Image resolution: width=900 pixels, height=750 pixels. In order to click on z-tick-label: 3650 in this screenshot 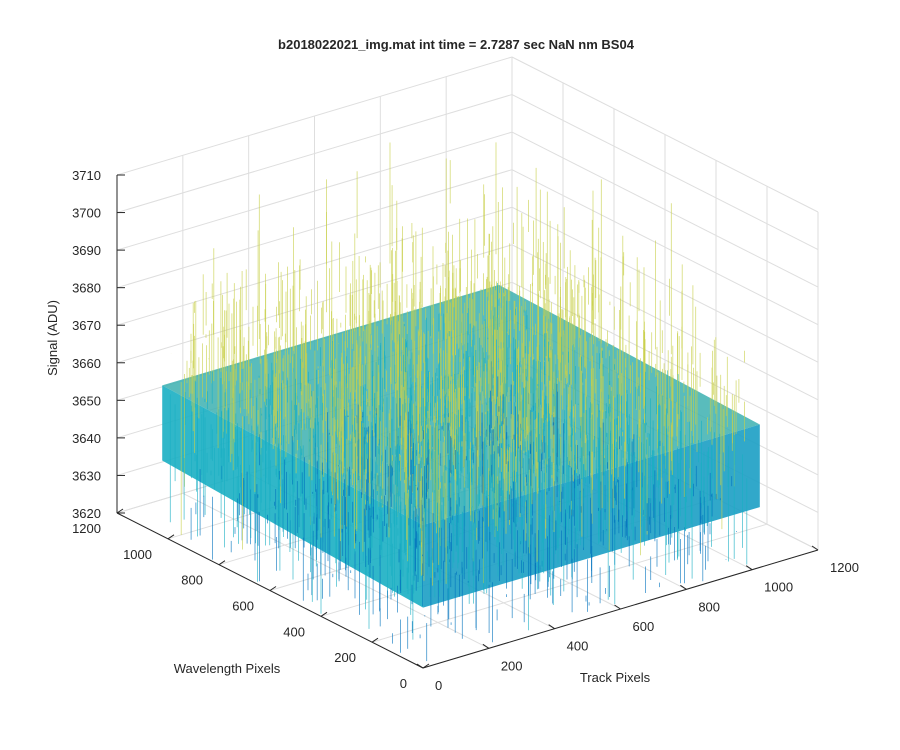, I will do `click(86, 400)`.